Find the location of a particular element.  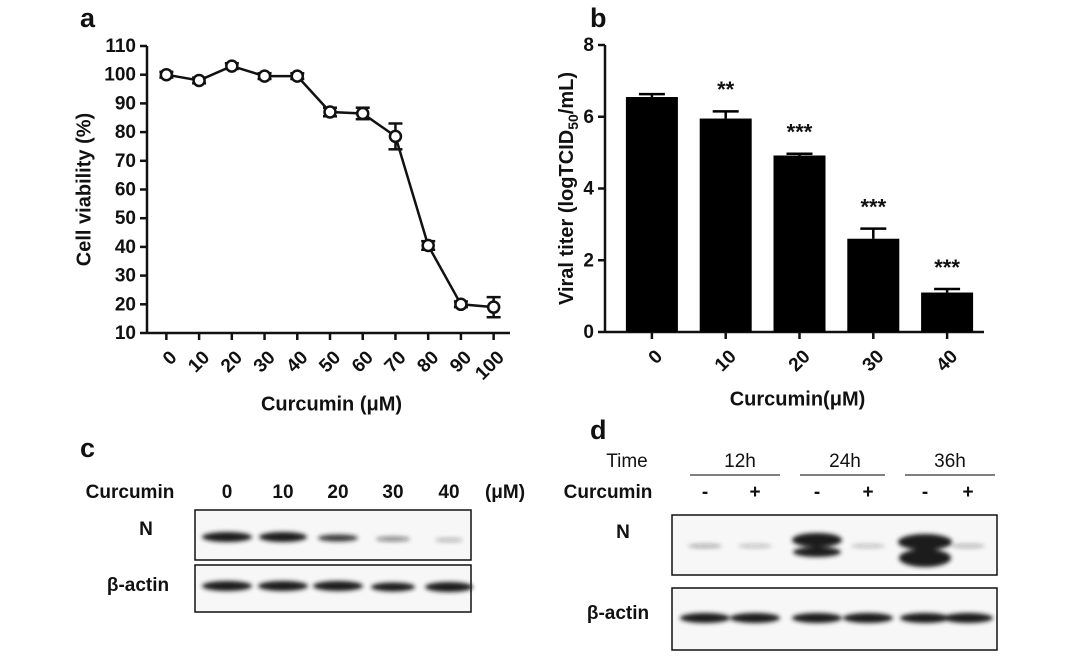

x-tick-label: 90 is located at coordinates (461, 362).